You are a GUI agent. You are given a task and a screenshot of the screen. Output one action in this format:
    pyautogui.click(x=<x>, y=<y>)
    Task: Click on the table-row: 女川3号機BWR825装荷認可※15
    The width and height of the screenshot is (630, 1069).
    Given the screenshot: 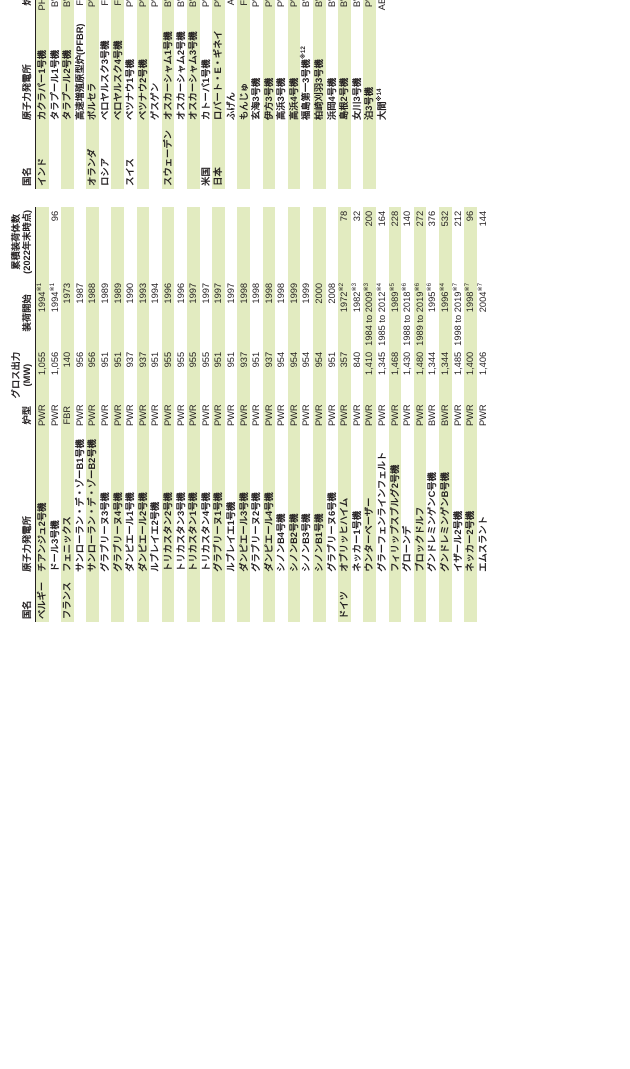 What is the action you would take?
    pyautogui.click(x=357, y=94)
    